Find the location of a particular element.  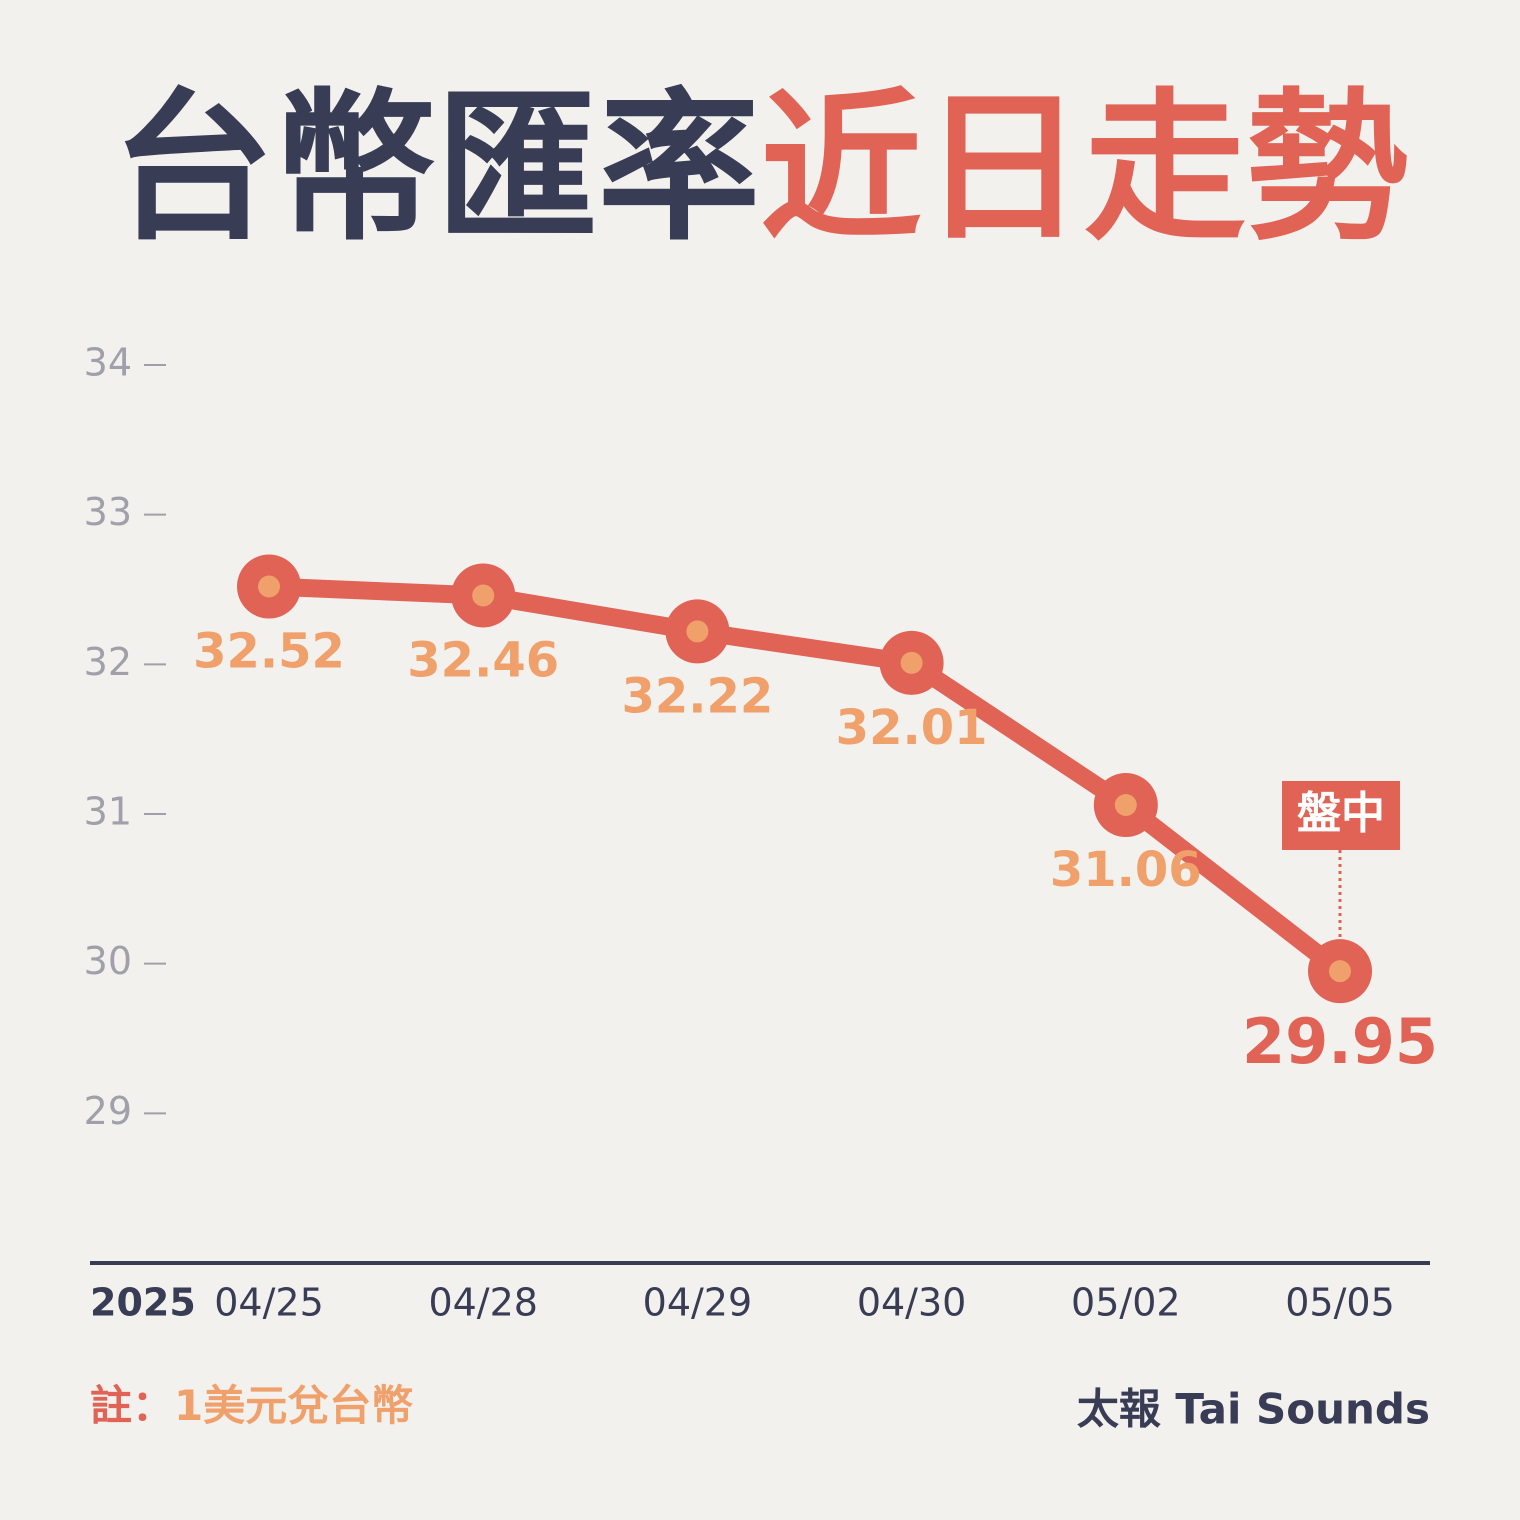

annotation: 盤中 is located at coordinates (1341, 813).